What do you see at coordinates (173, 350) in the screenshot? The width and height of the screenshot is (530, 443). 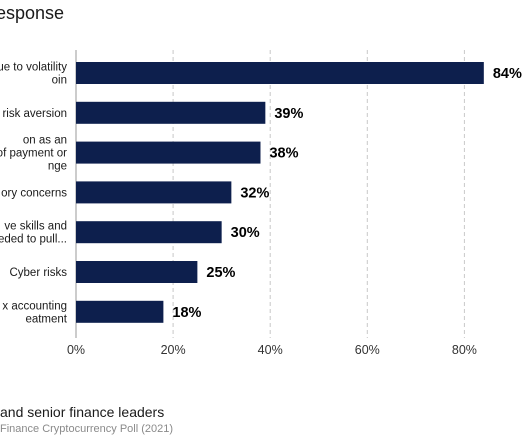 I see `x-tick-label: 20%` at bounding box center [173, 350].